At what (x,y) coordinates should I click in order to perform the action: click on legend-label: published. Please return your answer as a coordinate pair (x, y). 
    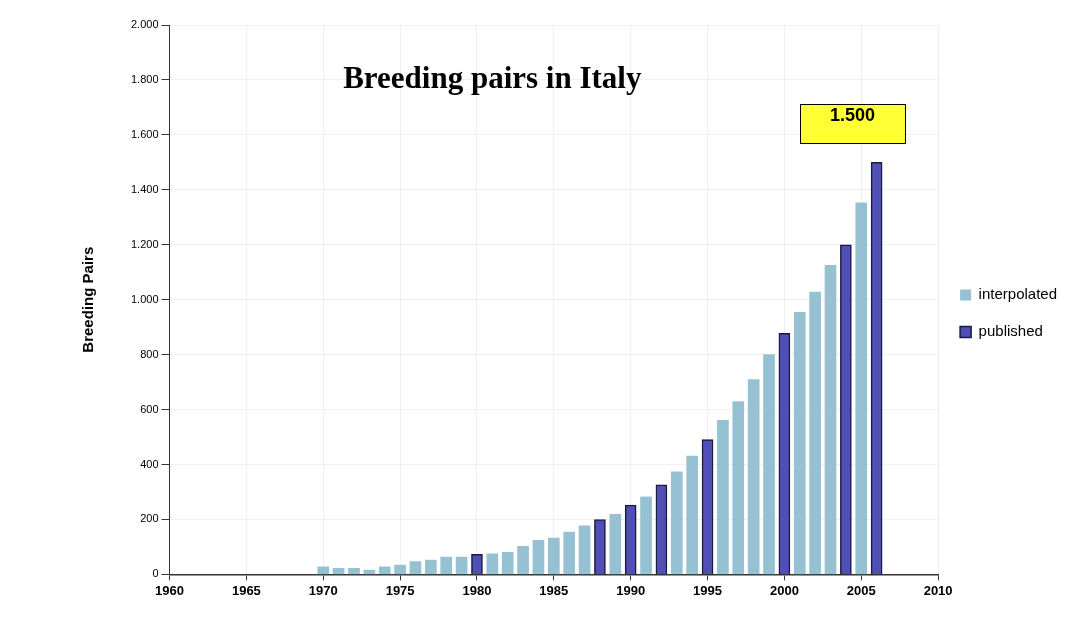
    Looking at the image, I should click on (1010, 331).